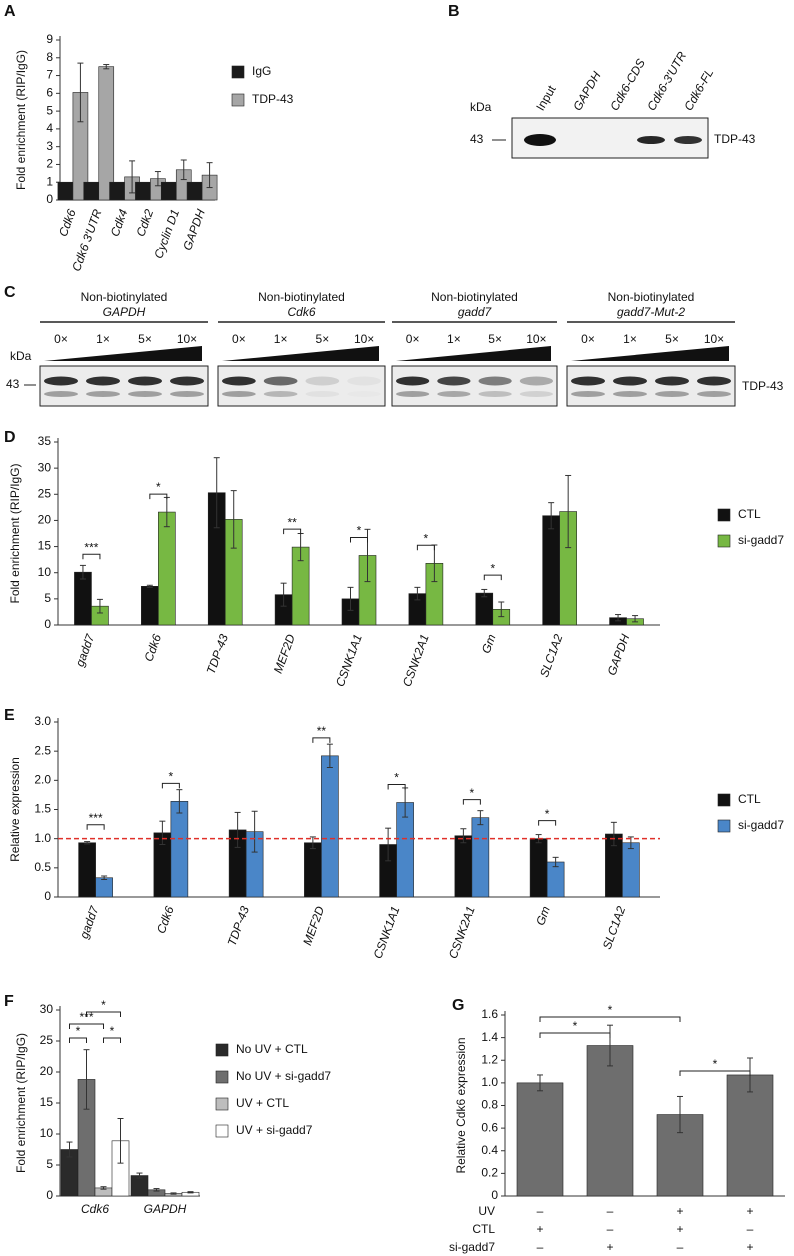 This screenshot has height=1256, width=794. Describe the element at coordinates (45, 441) in the screenshot. I see `y-tick-label: 35` at that location.